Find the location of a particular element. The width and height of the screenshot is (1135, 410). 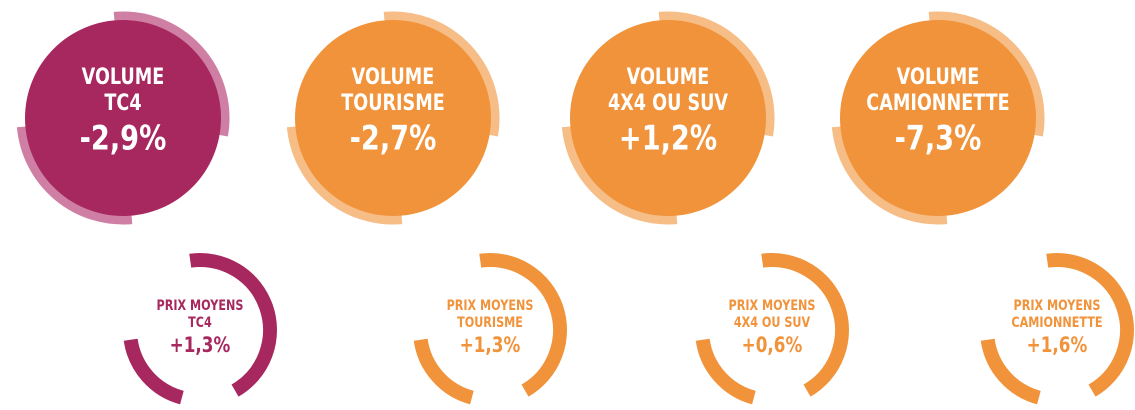

price-title: TOURISME is located at coordinates (490, 322).